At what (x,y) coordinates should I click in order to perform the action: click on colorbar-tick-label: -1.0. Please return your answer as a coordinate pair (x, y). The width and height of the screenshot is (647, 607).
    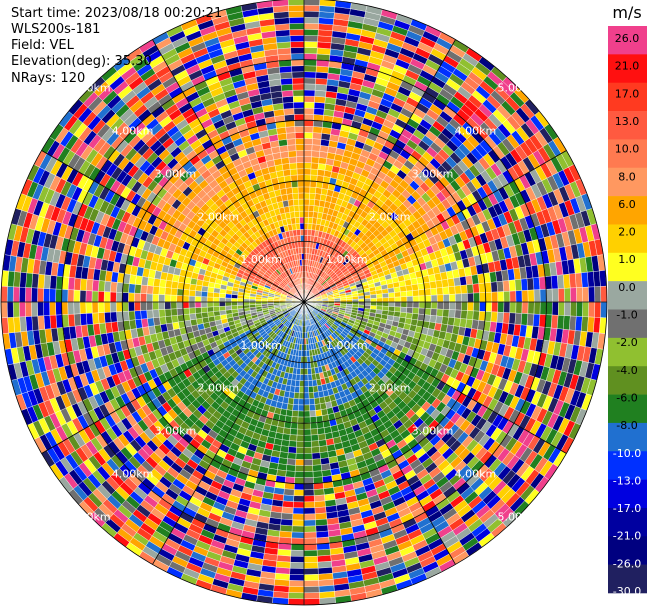
    Looking at the image, I should click on (626, 315).